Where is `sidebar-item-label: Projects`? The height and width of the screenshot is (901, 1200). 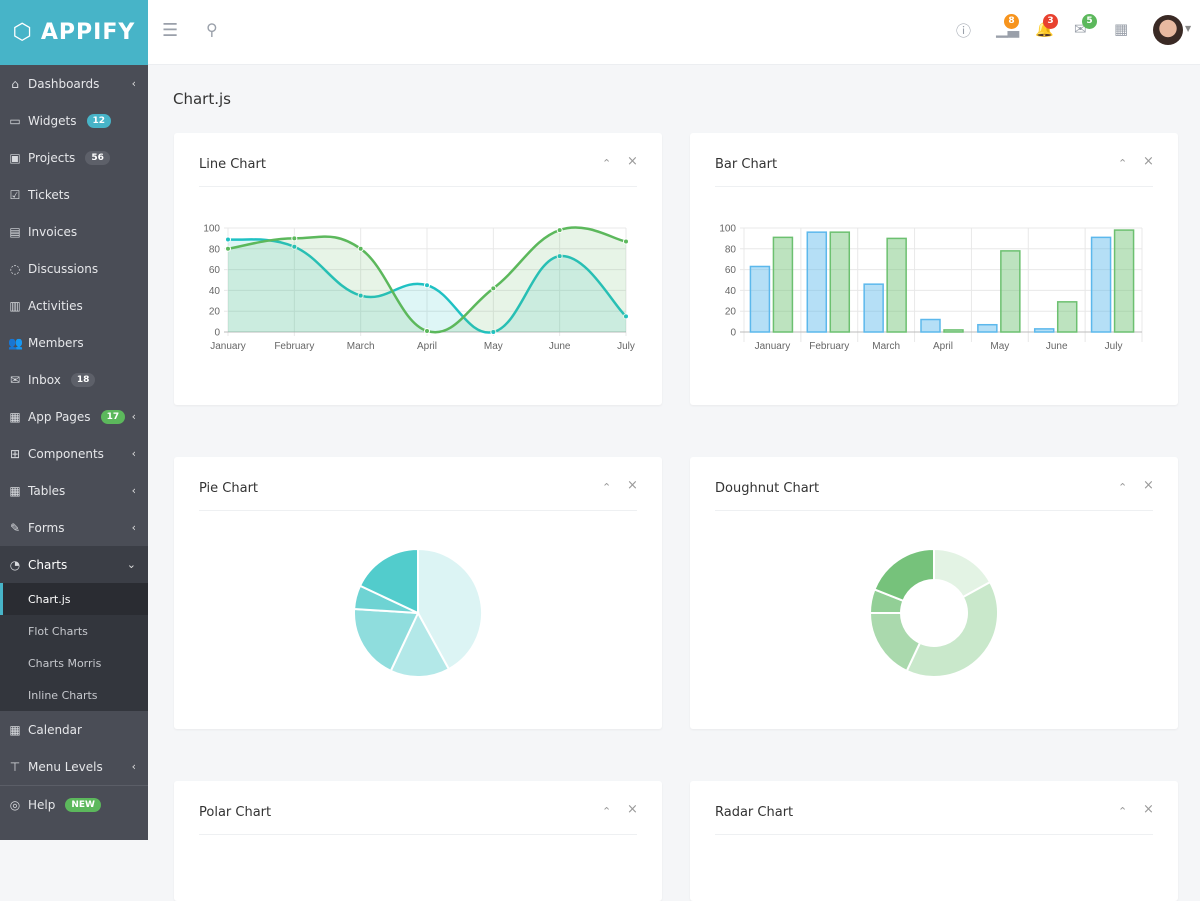
sidebar-item-label: Projects is located at coordinates (52, 157).